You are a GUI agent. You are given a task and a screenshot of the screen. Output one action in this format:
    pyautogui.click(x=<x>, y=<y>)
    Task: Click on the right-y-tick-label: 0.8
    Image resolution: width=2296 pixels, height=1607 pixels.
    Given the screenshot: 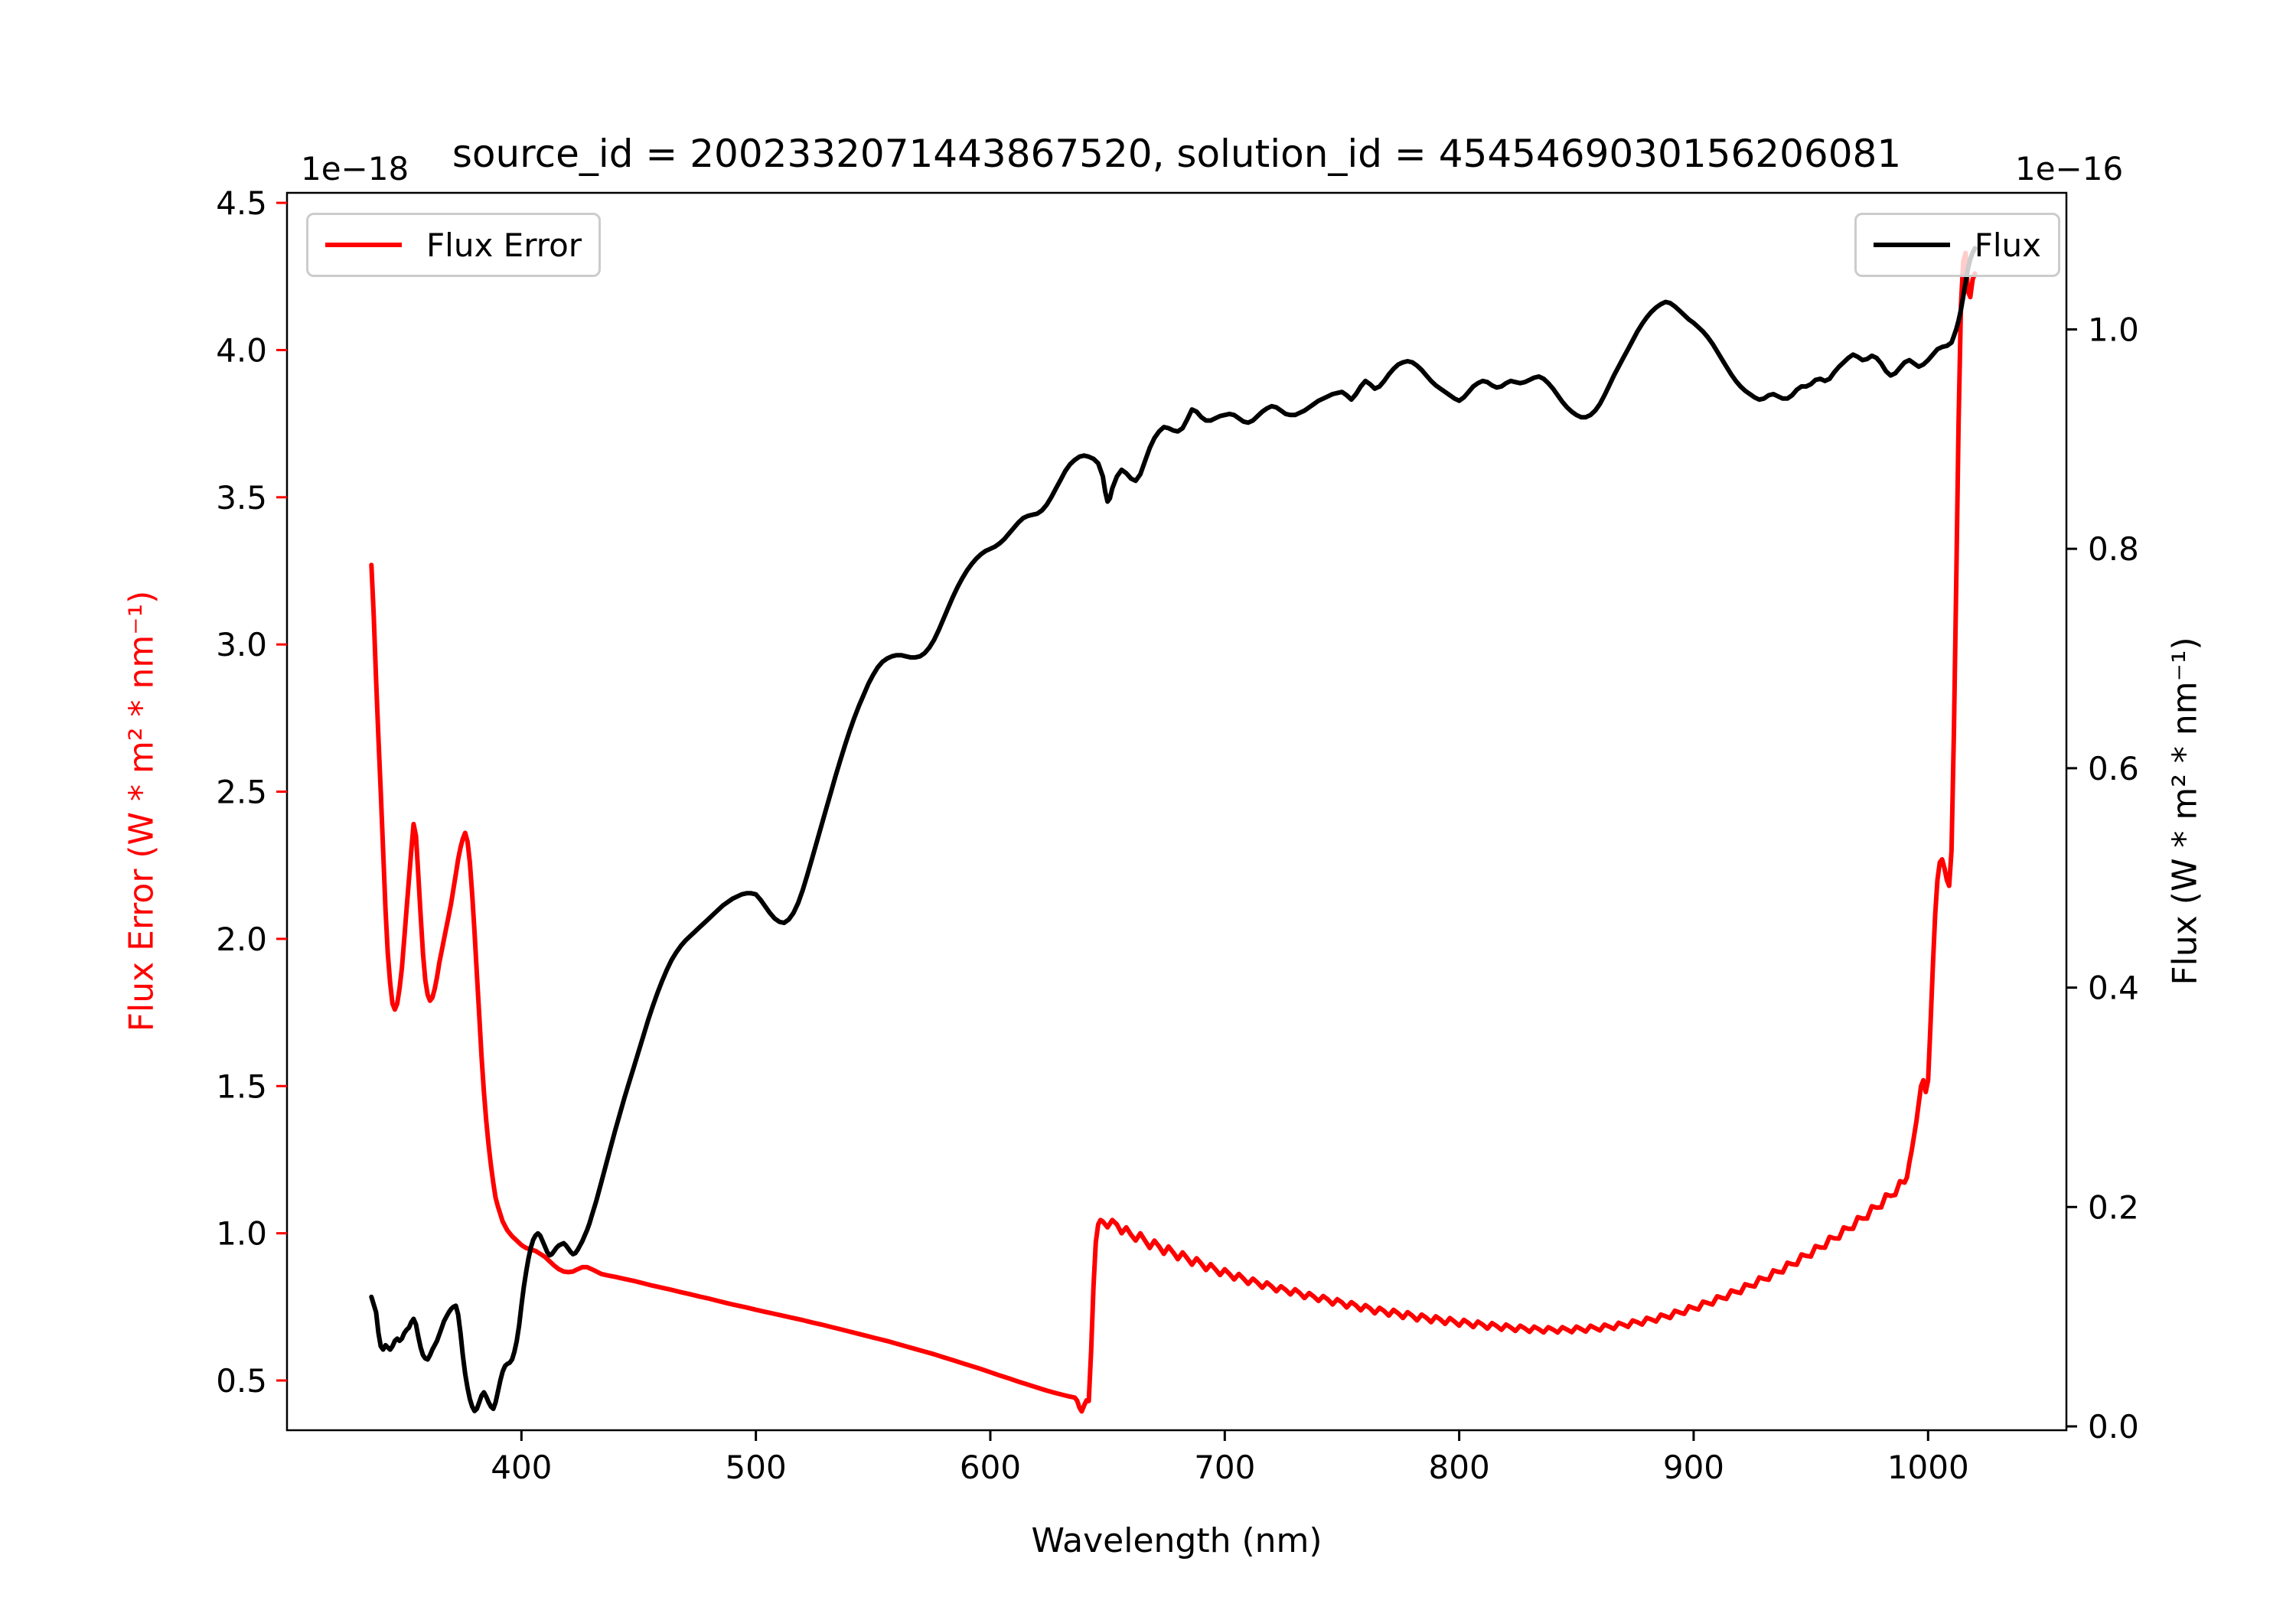 What is the action you would take?
    pyautogui.click(x=2113, y=549)
    